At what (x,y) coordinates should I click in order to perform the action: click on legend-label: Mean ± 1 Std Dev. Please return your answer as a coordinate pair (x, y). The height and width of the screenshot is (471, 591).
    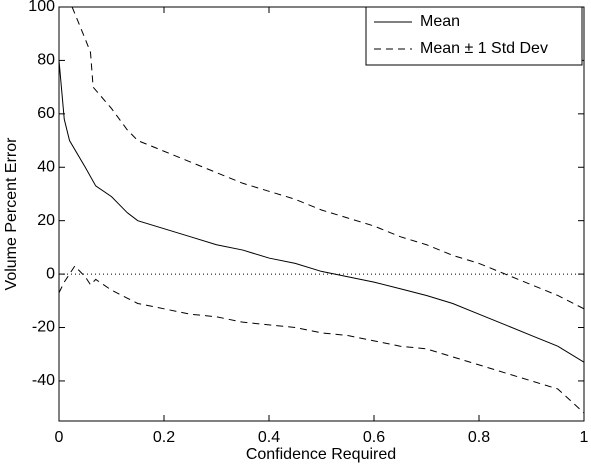
    Looking at the image, I should click on (484, 48).